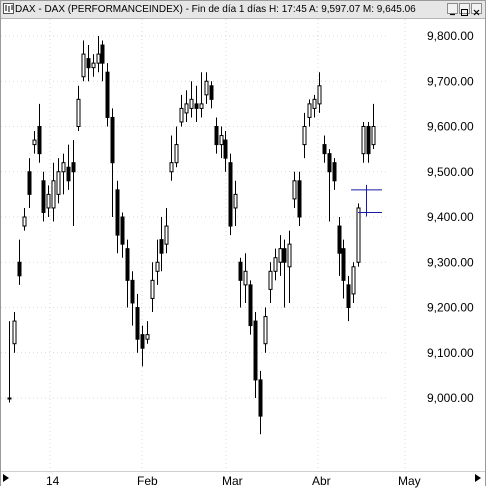 The width and height of the screenshot is (486, 488). Describe the element at coordinates (6, 478) in the screenshot. I see `scroll-left-arrow-icon` at that location.